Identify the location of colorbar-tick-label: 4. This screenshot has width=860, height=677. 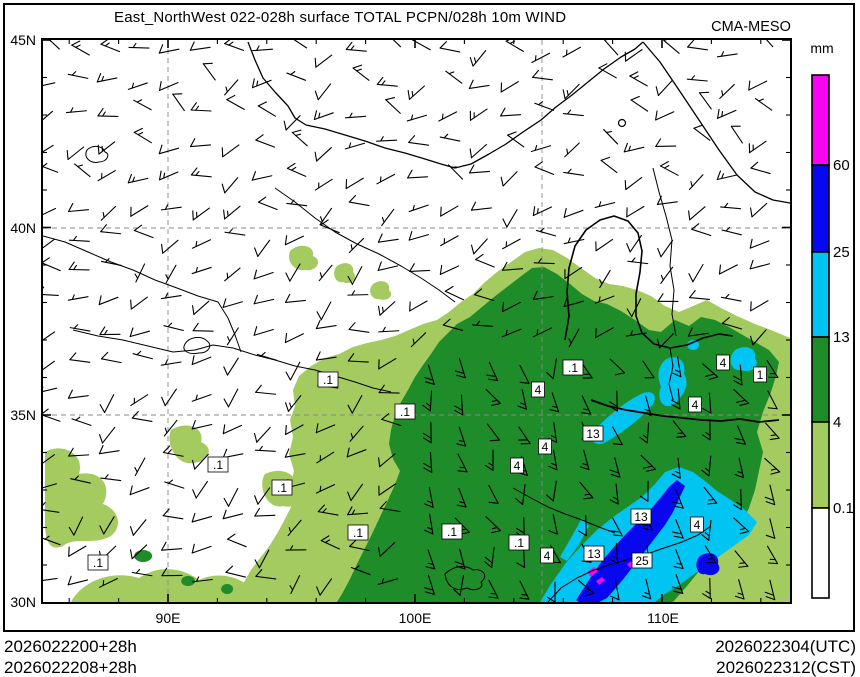
(837, 422).